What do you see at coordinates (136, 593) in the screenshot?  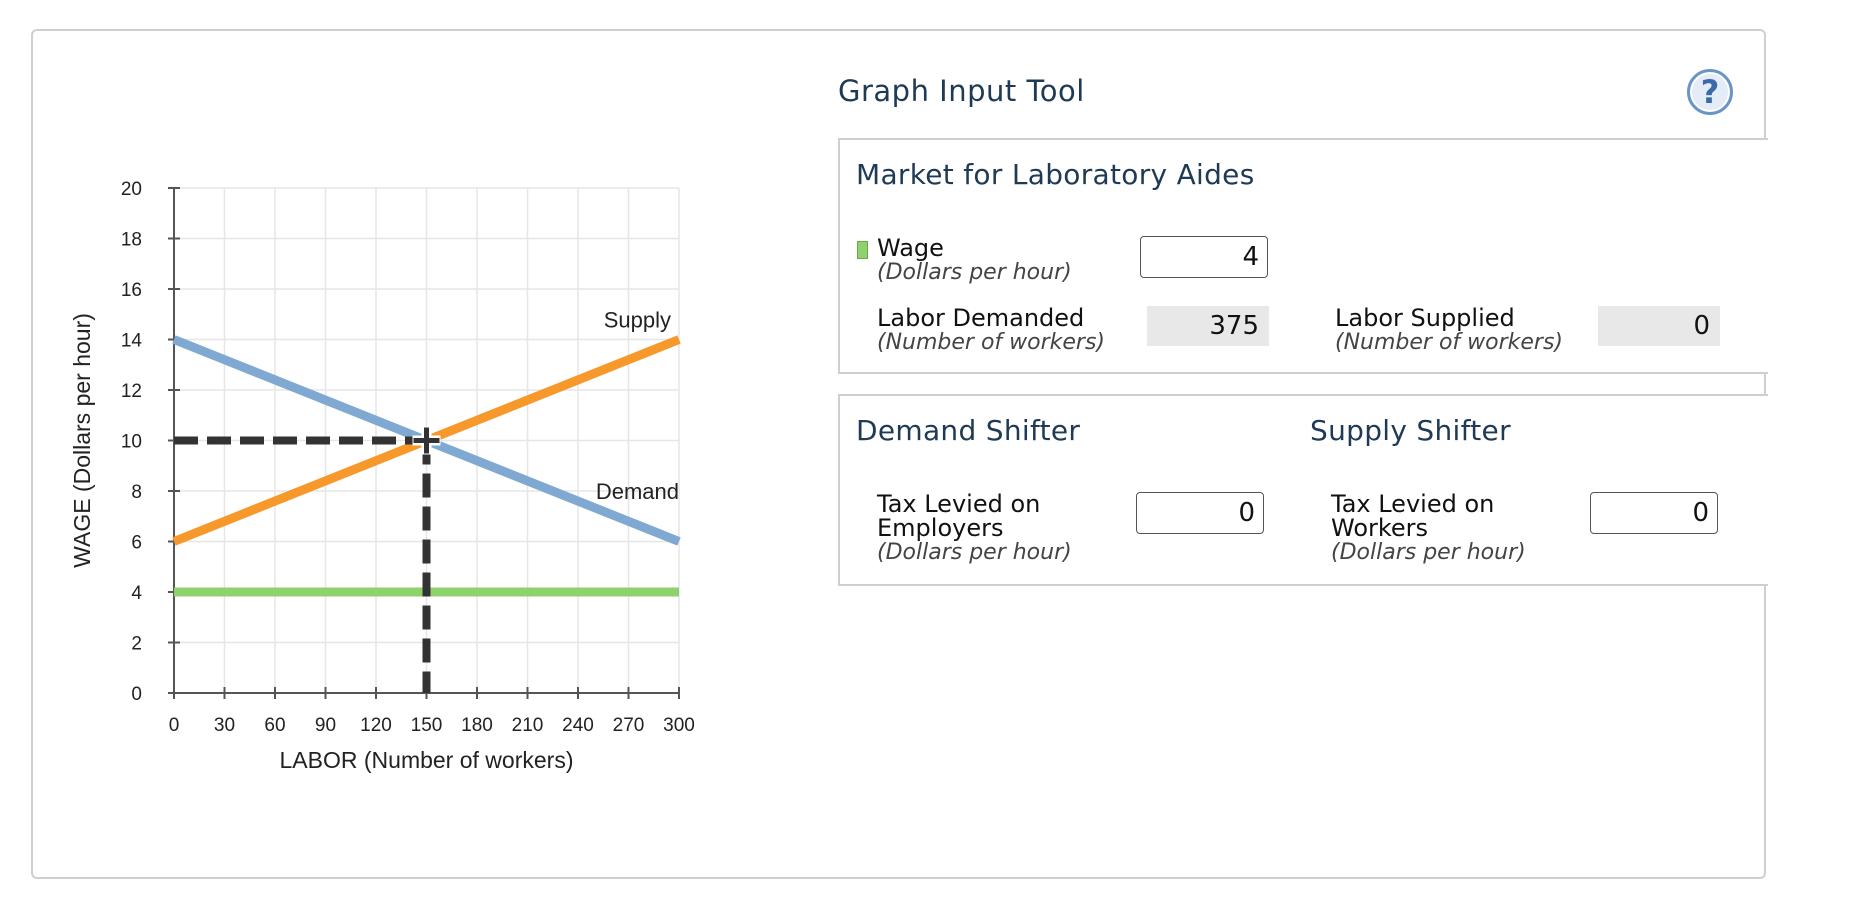 I see `y-tick-label: 4` at bounding box center [136, 593].